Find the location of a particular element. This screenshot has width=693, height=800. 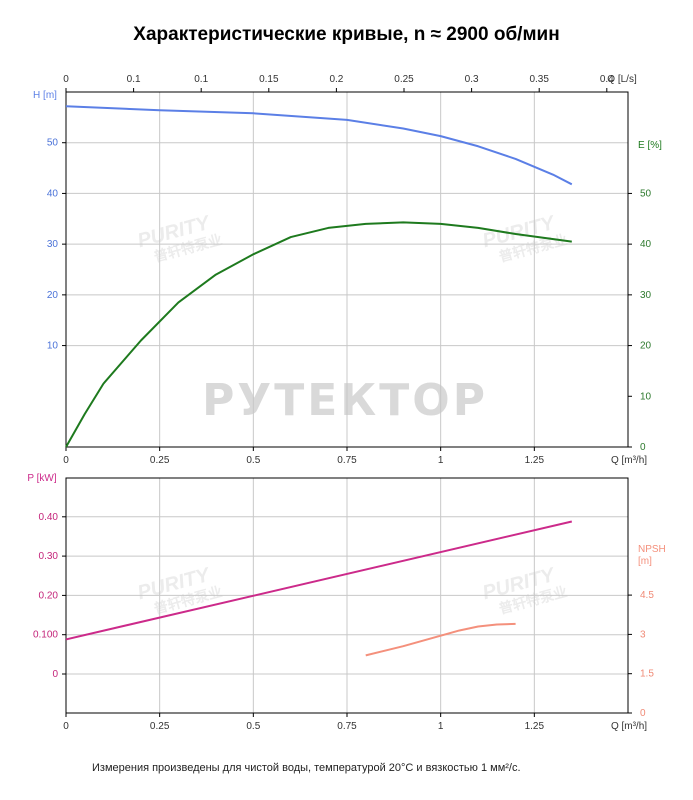

y-right-tick-label: 20 is located at coordinates (646, 346).